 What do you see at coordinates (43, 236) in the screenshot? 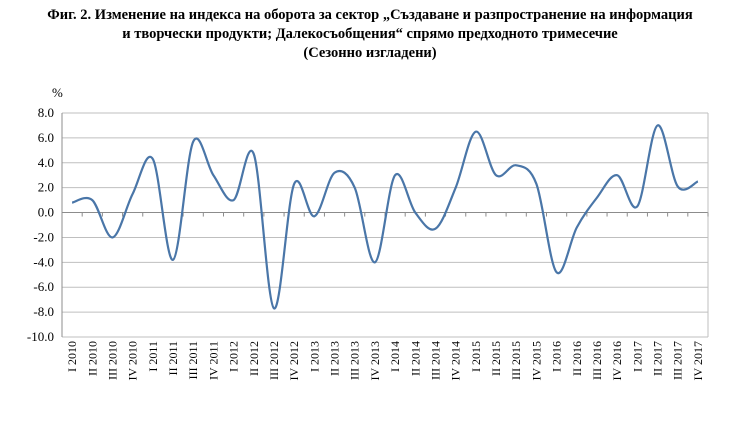
I see `y-tick-label: -2.0` at bounding box center [43, 236].